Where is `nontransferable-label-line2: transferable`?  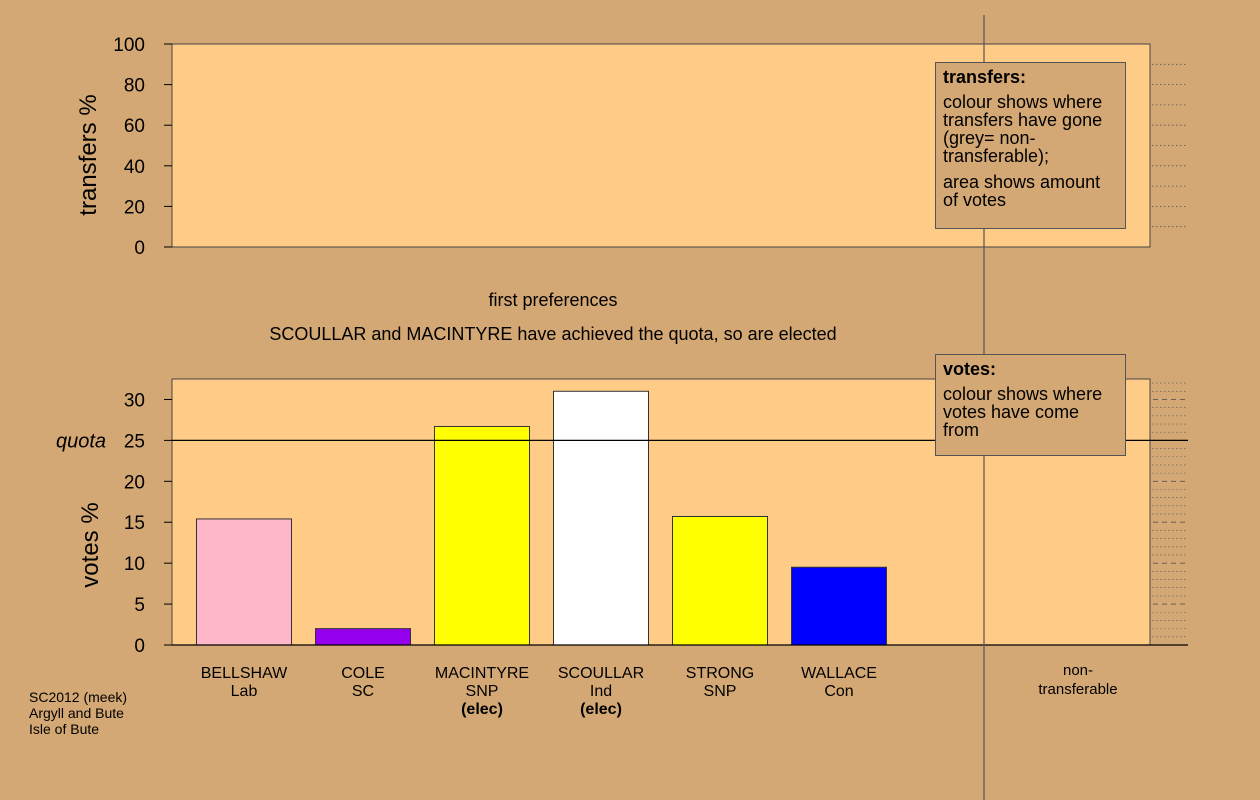
nontransferable-label-line2: transferable is located at coordinates (1077, 689).